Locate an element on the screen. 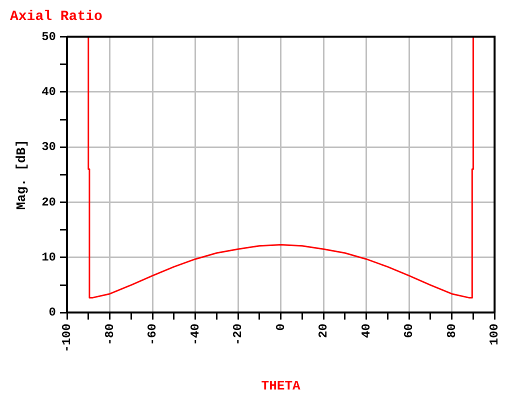 This screenshot has height=400, width=513. y-tick-label: 50 is located at coordinates (49, 37).